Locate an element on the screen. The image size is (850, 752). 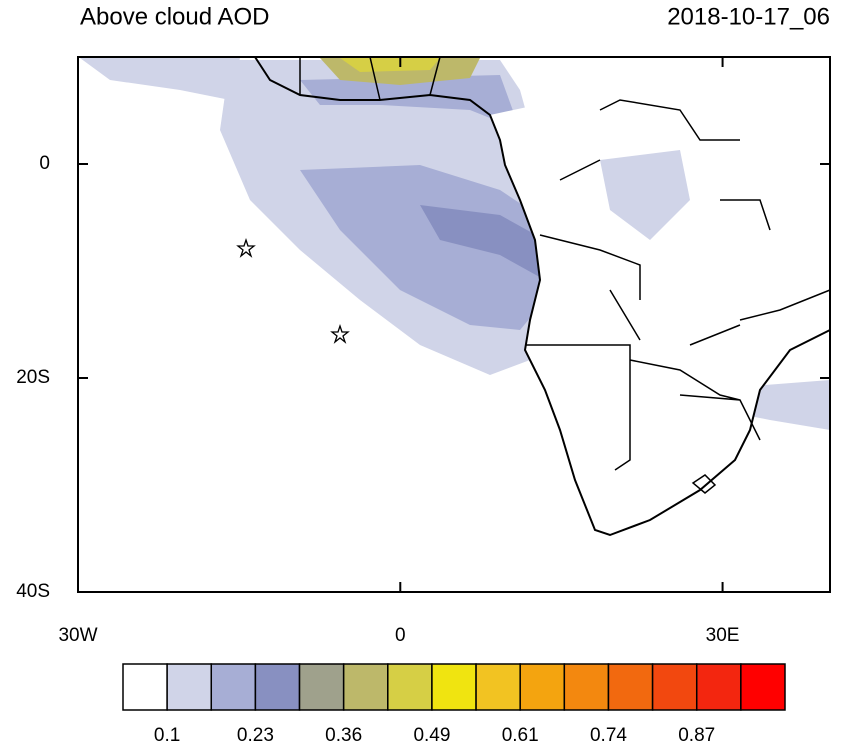
map-date: 2018-10-17_06 is located at coordinates (748, 16).